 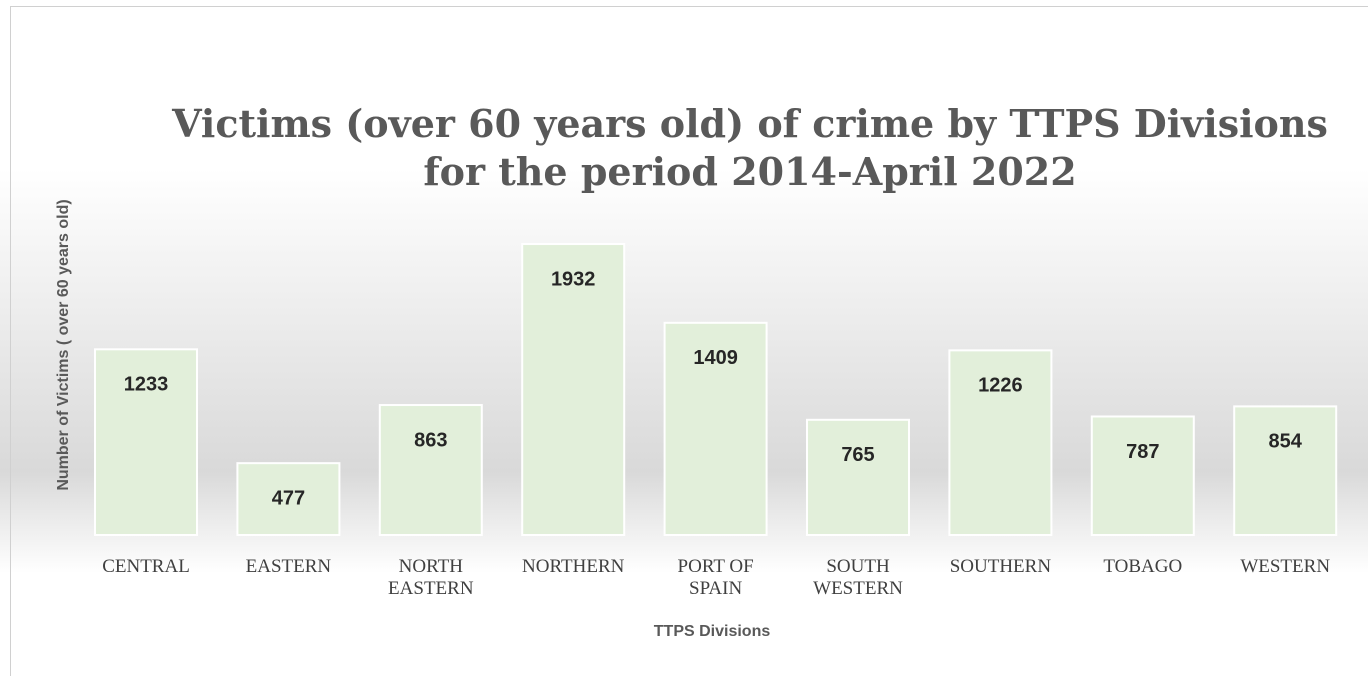 What do you see at coordinates (1286, 442) in the screenshot?
I see `value-label: 854` at bounding box center [1286, 442].